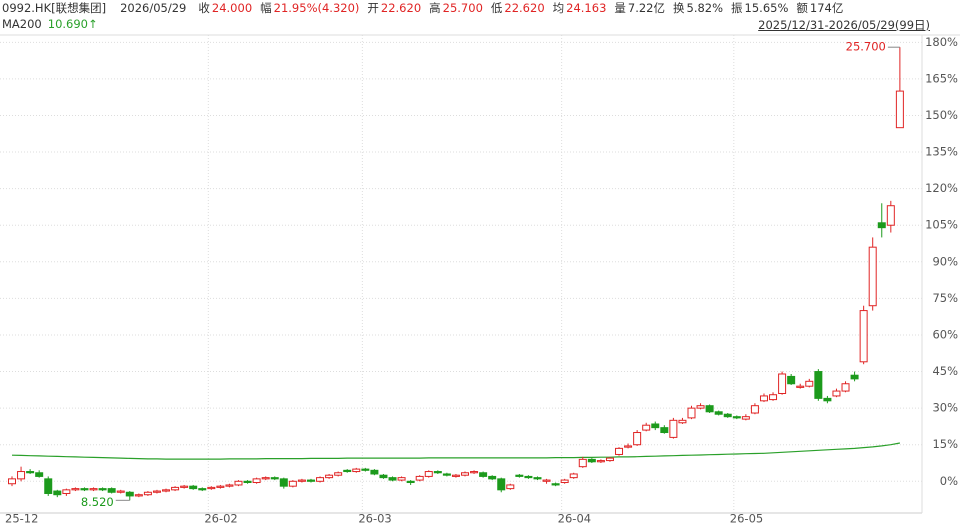  What do you see at coordinates (941, 115) in the screenshot?
I see `y-tick-label: 150%` at bounding box center [941, 115].